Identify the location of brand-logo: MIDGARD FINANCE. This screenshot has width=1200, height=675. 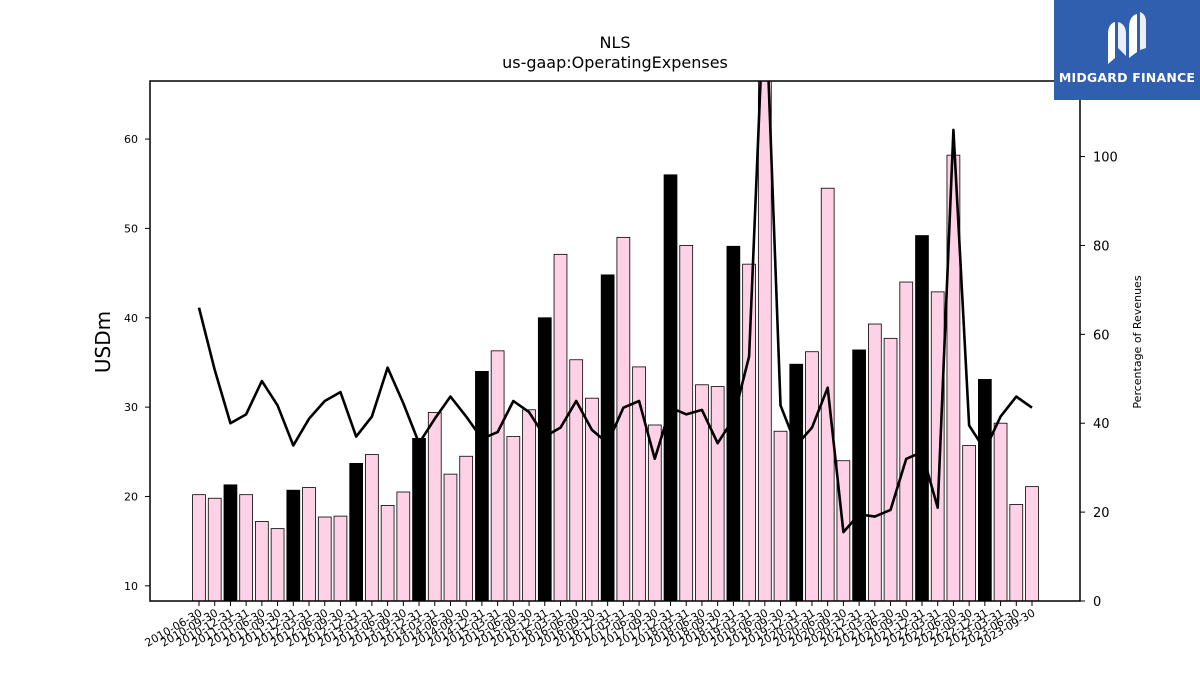
(1127, 50).